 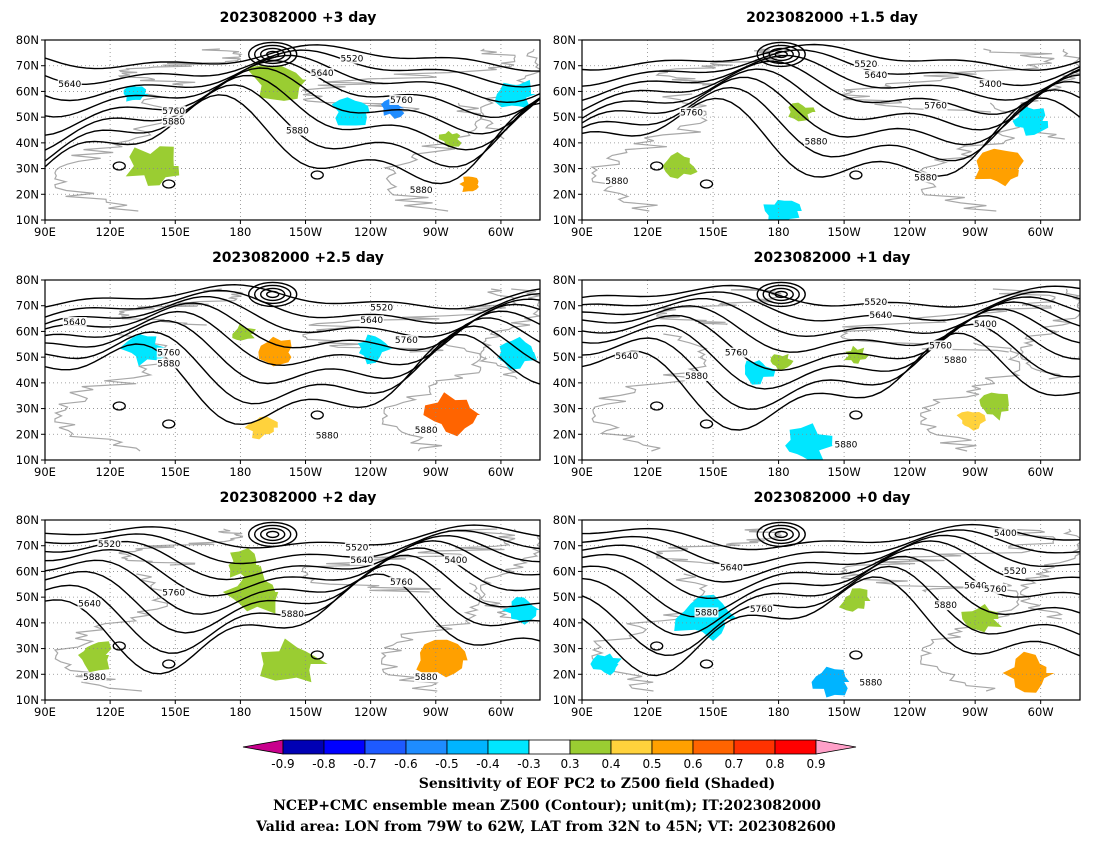 What do you see at coordinates (528, 764) in the screenshot?
I see `colorbar-label: -0.3` at bounding box center [528, 764].